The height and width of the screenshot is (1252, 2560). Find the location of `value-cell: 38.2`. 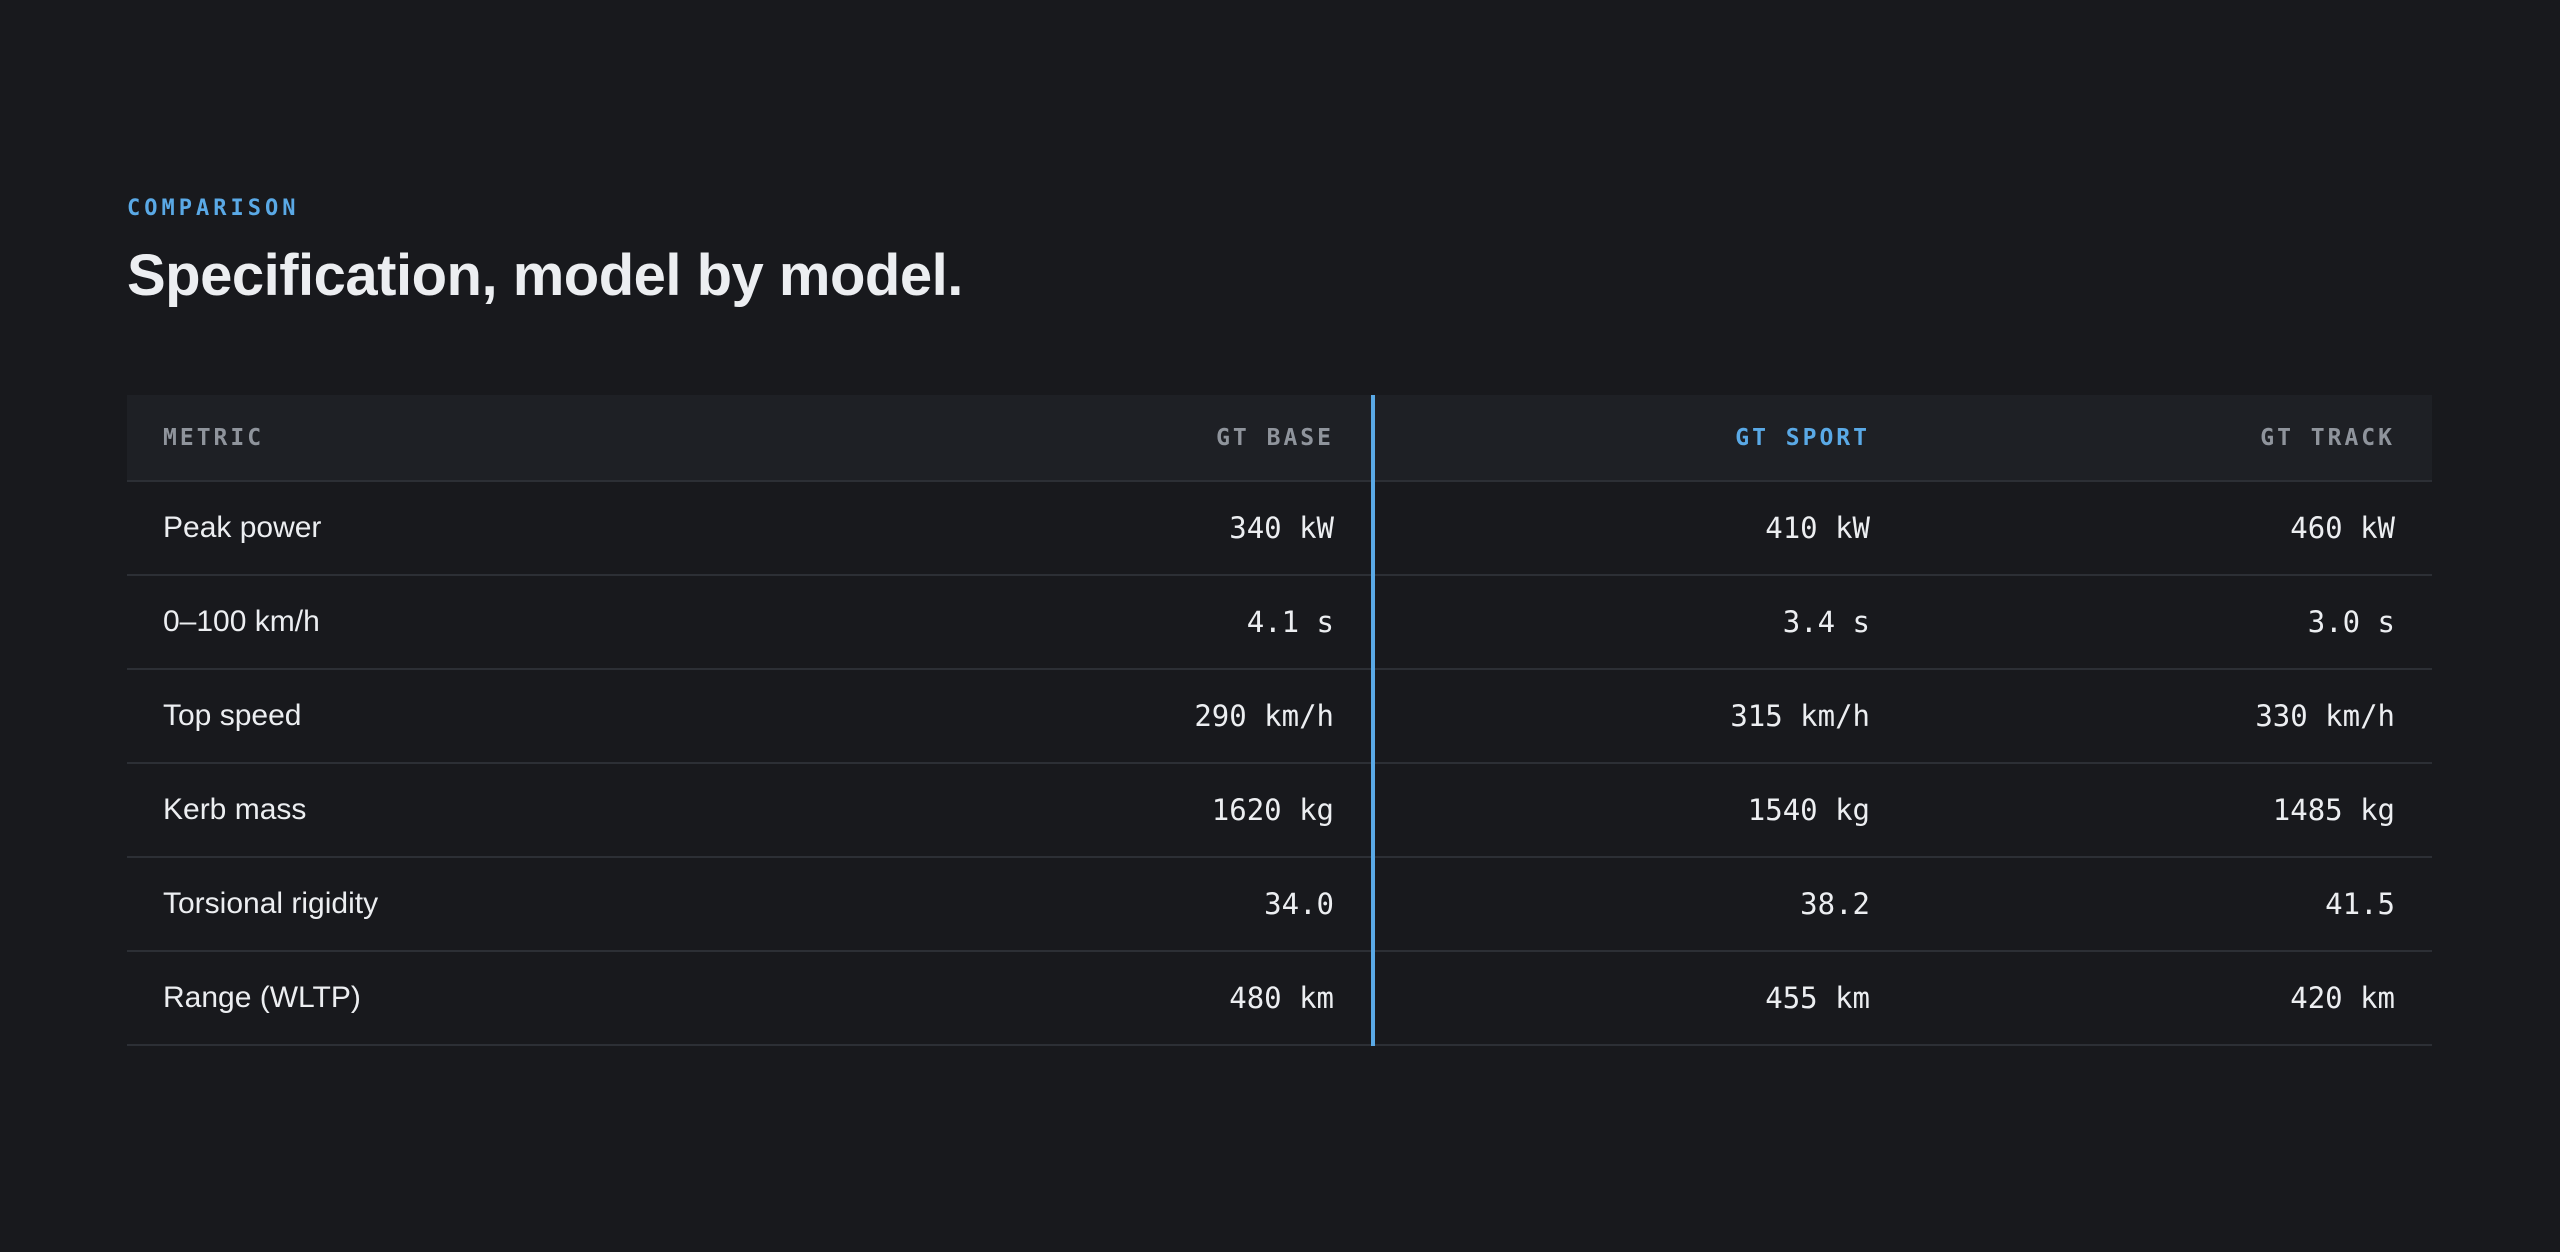

value-cell: 38.2 is located at coordinates (1639, 904).